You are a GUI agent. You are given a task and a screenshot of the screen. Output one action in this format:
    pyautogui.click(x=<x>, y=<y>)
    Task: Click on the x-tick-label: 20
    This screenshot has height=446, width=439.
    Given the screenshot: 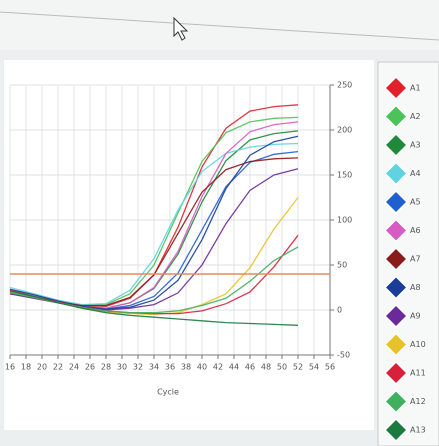 What is the action you would take?
    pyautogui.click(x=42, y=367)
    